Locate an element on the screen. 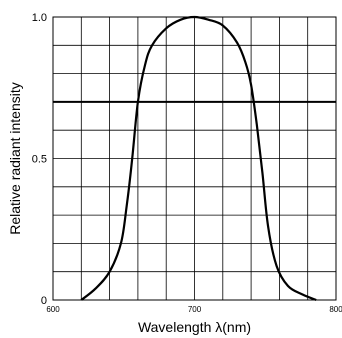 This screenshot has width=342, height=338. y-tick-labels: 0 0.5 1.0 is located at coordinates (39, 159).